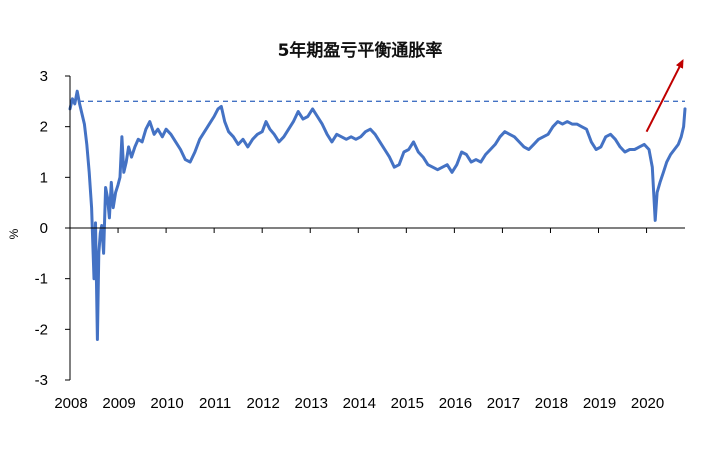  What do you see at coordinates (647, 403) in the screenshot?
I see `x-tick-label: 2020` at bounding box center [647, 403].